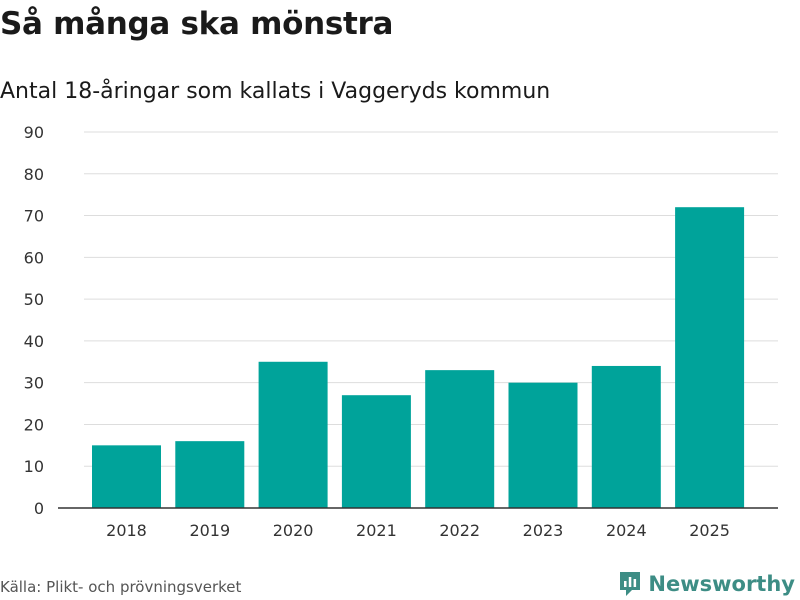 The height and width of the screenshot is (600, 800). Describe the element at coordinates (418, 530) in the screenshot. I see `x-axis-ticks: 2018 2019 2020 2021 2022 2023 2024 2025` at that location.